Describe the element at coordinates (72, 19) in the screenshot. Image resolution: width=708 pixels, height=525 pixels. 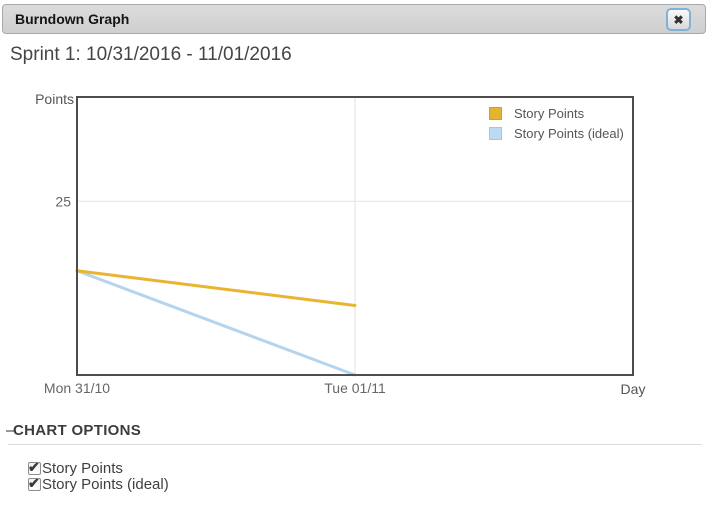
I see `dialog-title: Burndown Graph` at that location.